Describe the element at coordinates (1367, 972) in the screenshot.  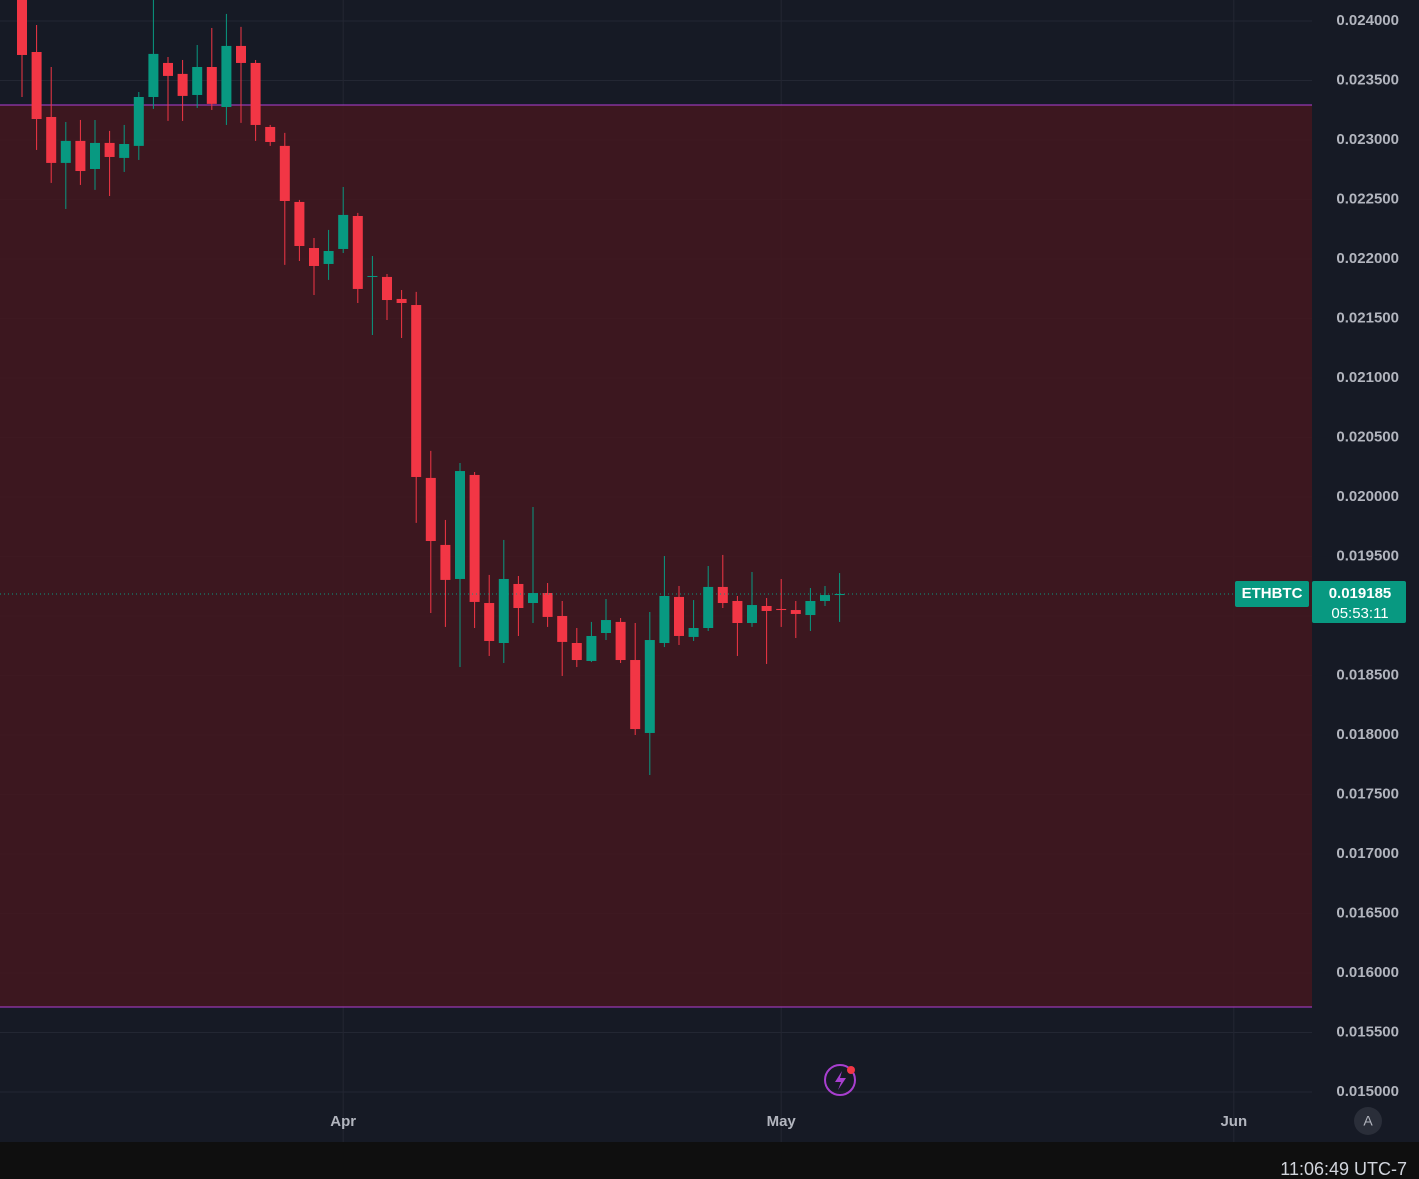
I see `y-tick-label: 0.016000` at that location.